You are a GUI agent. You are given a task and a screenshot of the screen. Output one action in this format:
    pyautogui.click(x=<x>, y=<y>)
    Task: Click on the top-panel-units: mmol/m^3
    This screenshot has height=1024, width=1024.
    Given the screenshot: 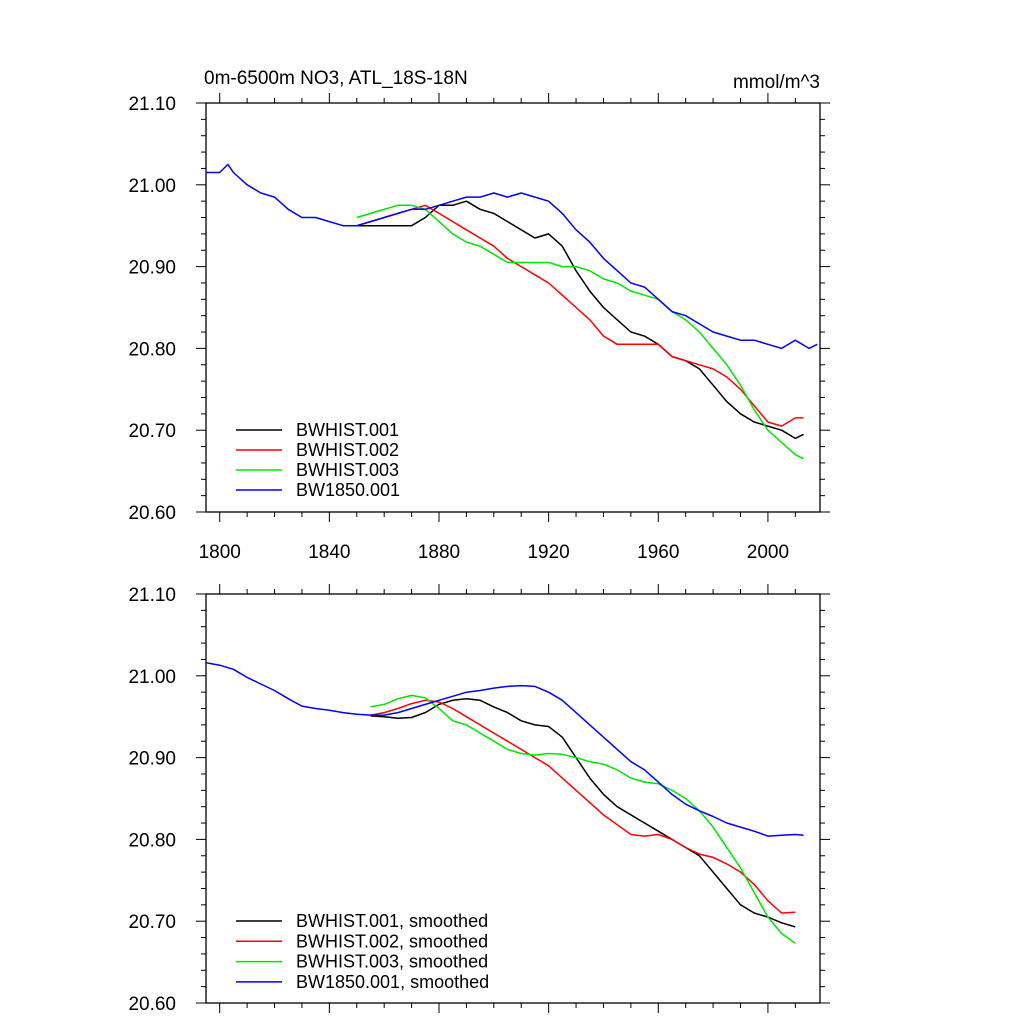 What is the action you would take?
    pyautogui.click(x=776, y=82)
    